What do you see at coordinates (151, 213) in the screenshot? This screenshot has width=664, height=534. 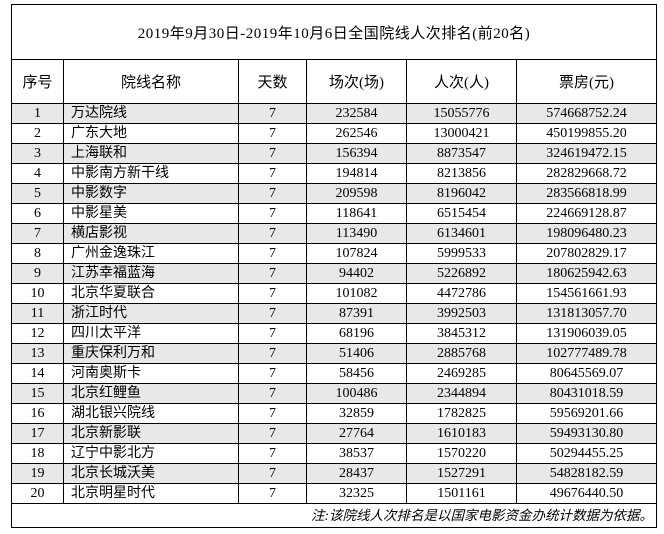 I see `name-cell: 中影星美` at bounding box center [151, 213].